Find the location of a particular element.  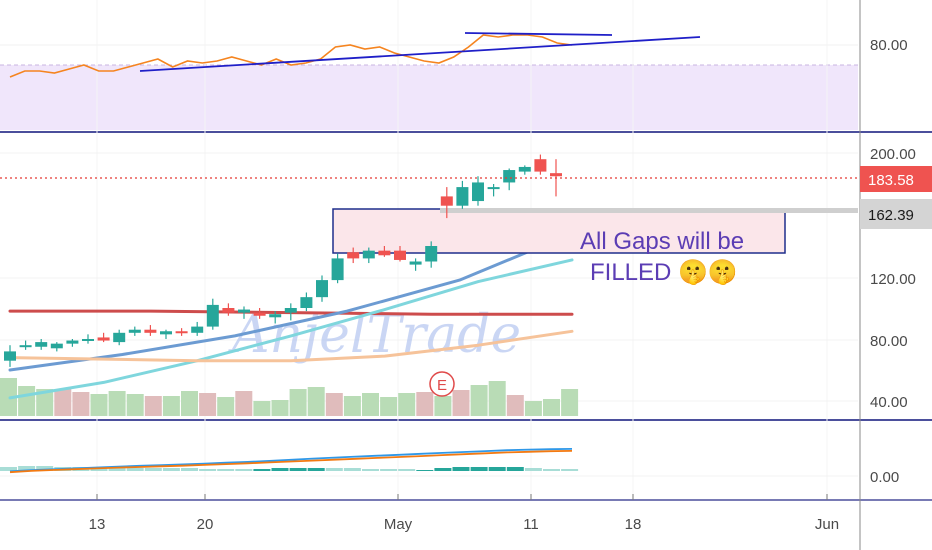

annotation-line-2: FILLED 🤫🤫 is located at coordinates (664, 272).